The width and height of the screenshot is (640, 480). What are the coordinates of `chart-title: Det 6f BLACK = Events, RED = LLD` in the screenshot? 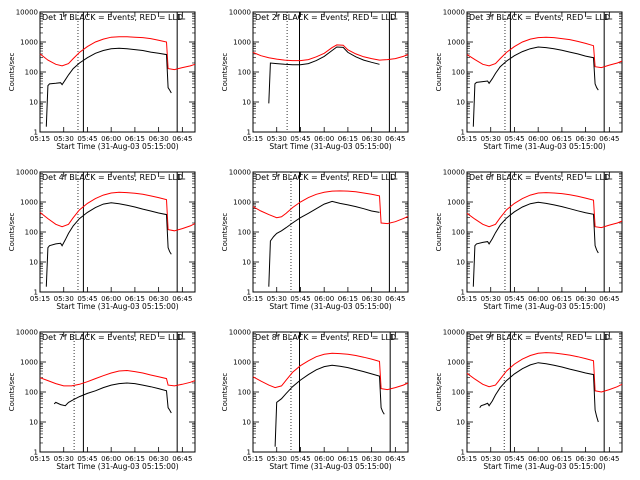 It's located at (539, 177).